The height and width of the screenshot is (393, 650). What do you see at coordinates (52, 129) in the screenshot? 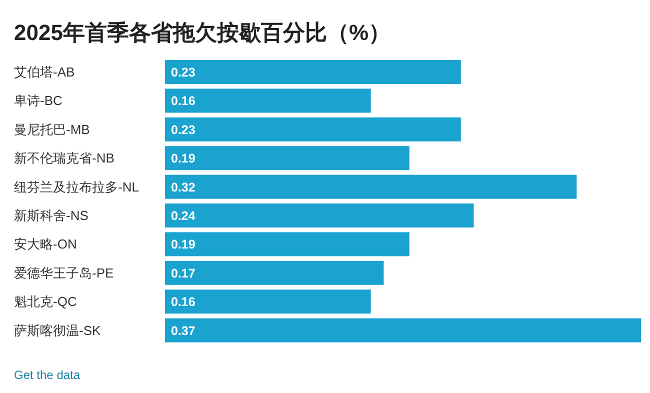
I see `y-tick-label: 曼尼托巴-MB` at bounding box center [52, 129].